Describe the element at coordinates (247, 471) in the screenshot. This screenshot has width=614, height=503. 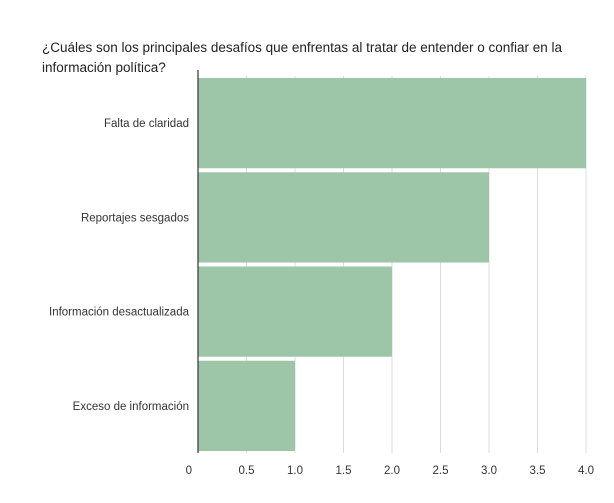
I see `x-tick-label: 0.5` at that location.